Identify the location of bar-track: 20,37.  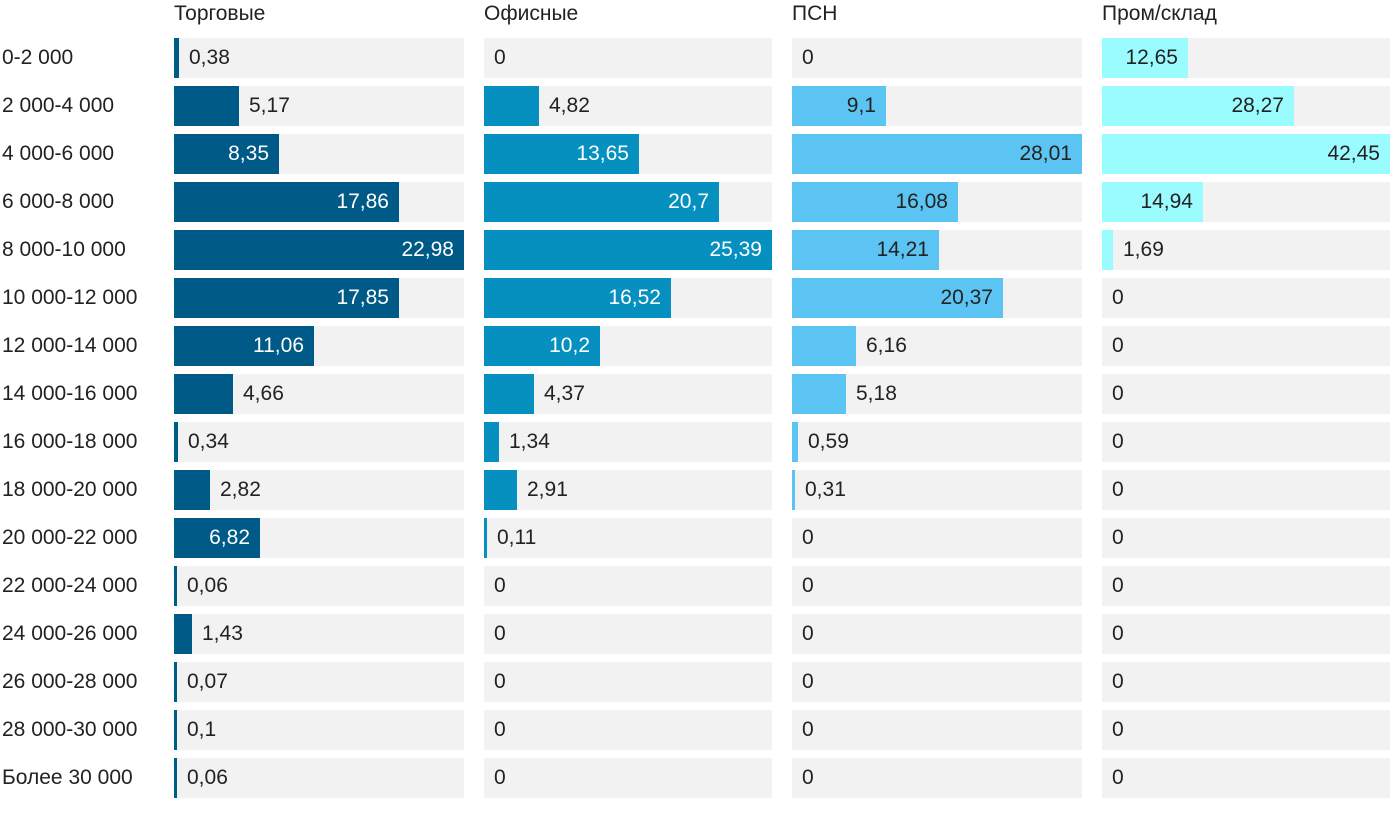
(937, 298).